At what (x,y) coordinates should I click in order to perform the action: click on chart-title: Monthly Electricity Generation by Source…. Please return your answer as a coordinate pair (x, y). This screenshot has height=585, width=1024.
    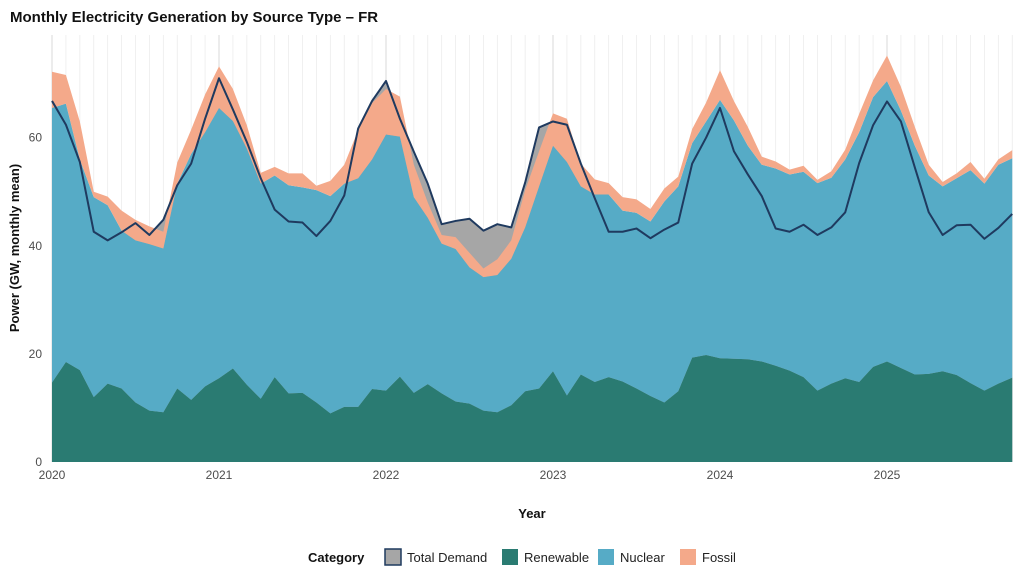
    Looking at the image, I should click on (194, 17).